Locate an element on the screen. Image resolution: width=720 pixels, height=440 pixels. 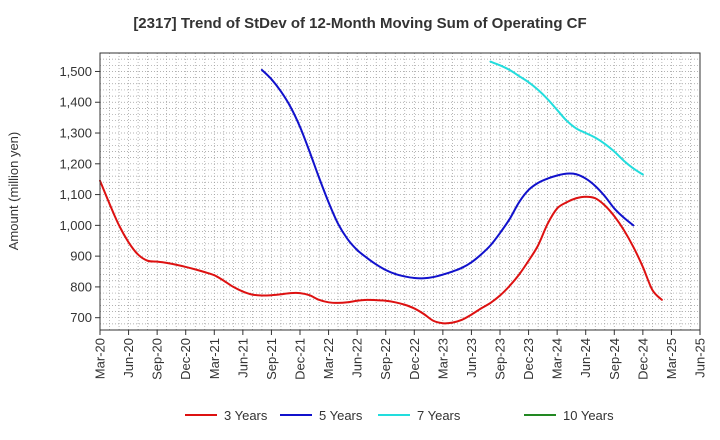
x-tick-label: Sep-20 is located at coordinates (157, 359).